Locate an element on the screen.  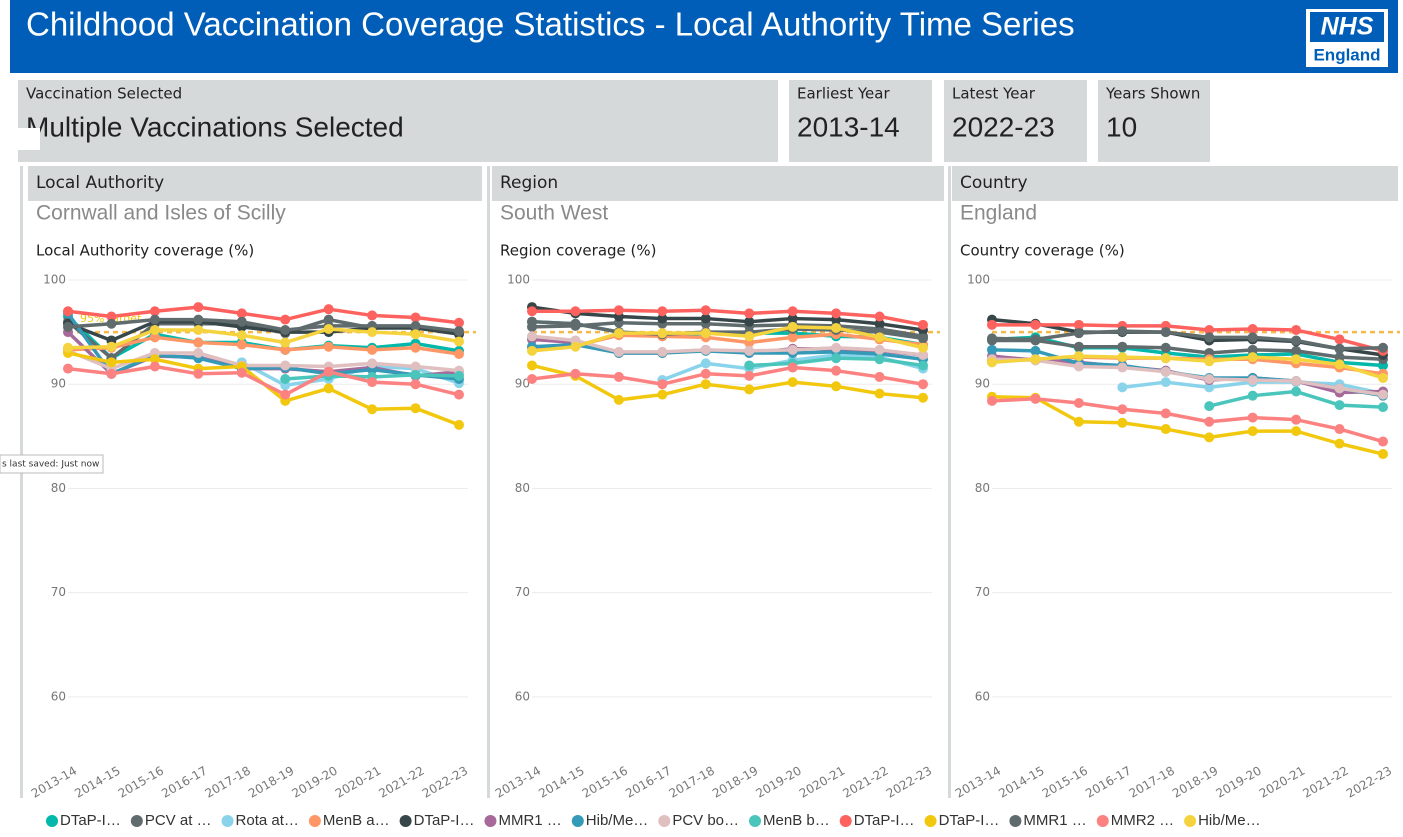
x-tick-label: 2021-22 is located at coordinates (1325, 782).